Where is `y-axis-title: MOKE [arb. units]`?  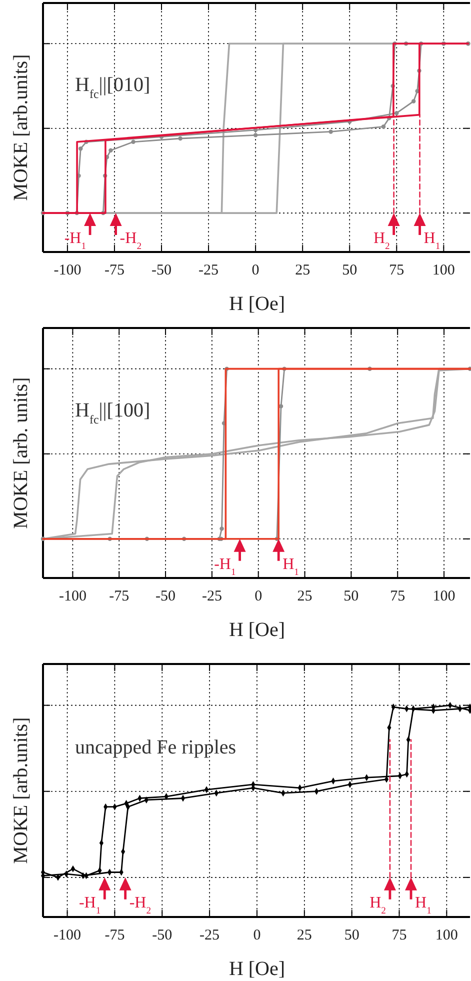
y-axis-title: MOKE [arb. units] is located at coordinates (21, 453).